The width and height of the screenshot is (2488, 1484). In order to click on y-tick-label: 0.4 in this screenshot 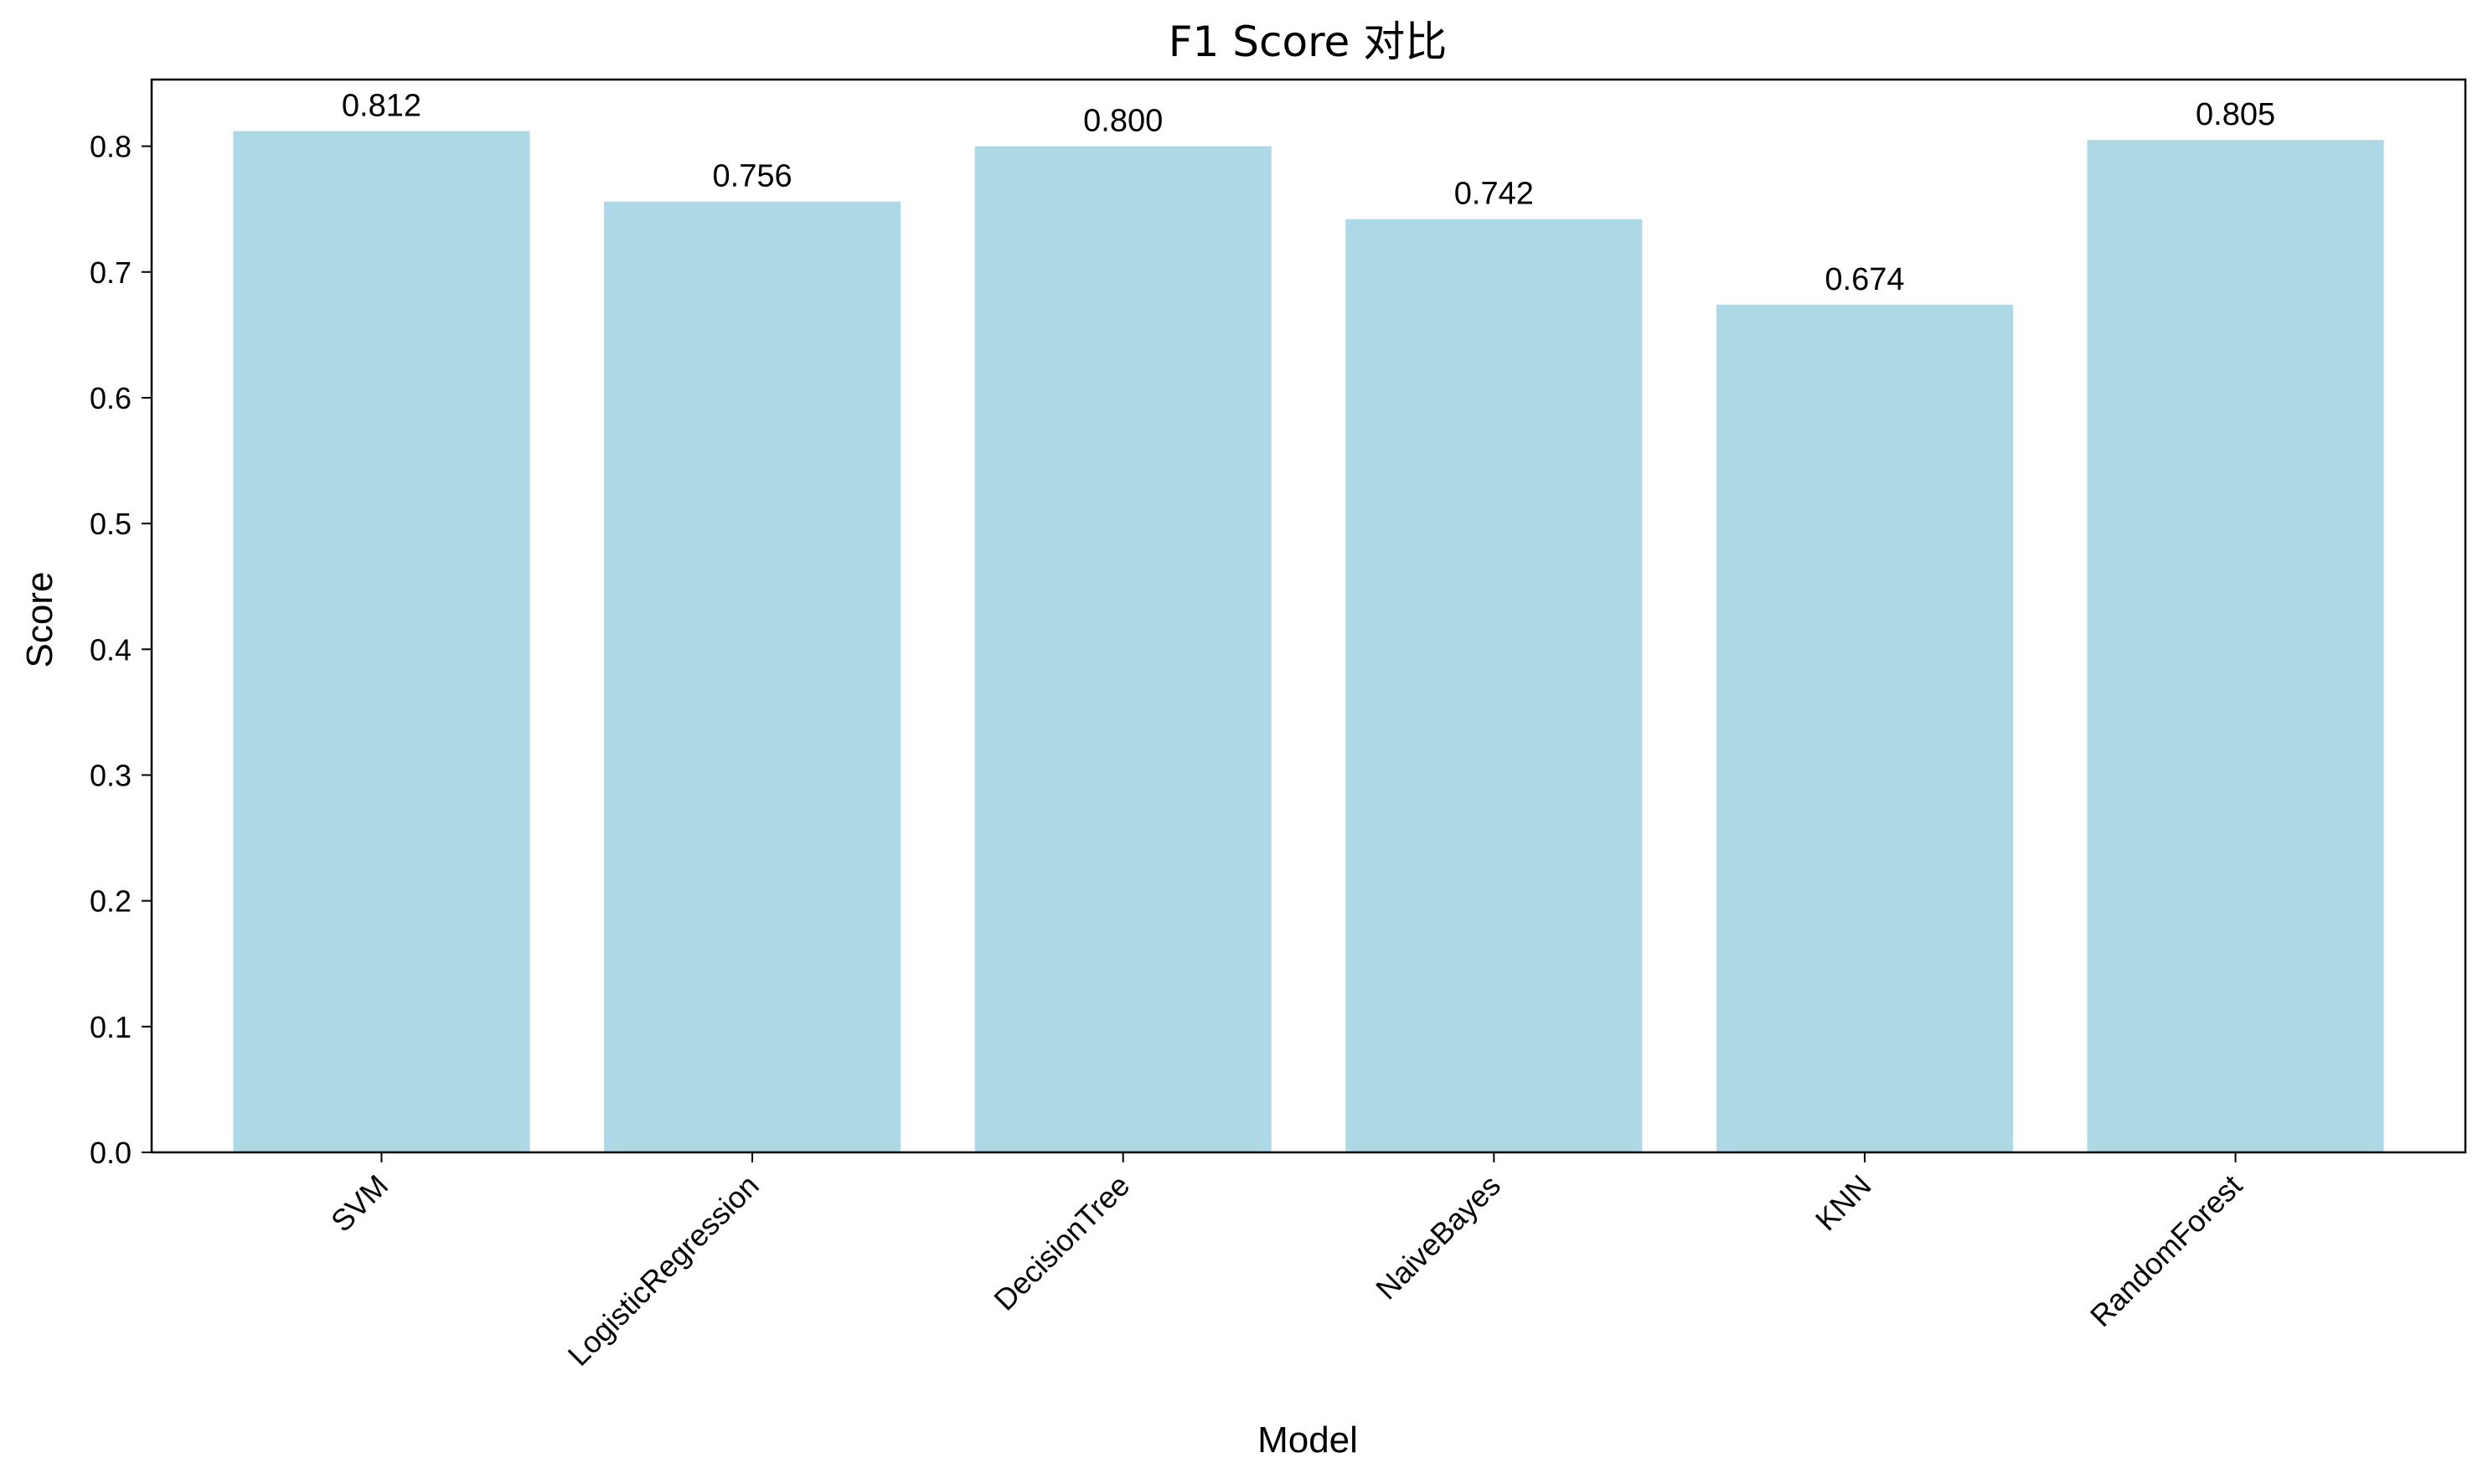, I will do `click(111, 649)`.